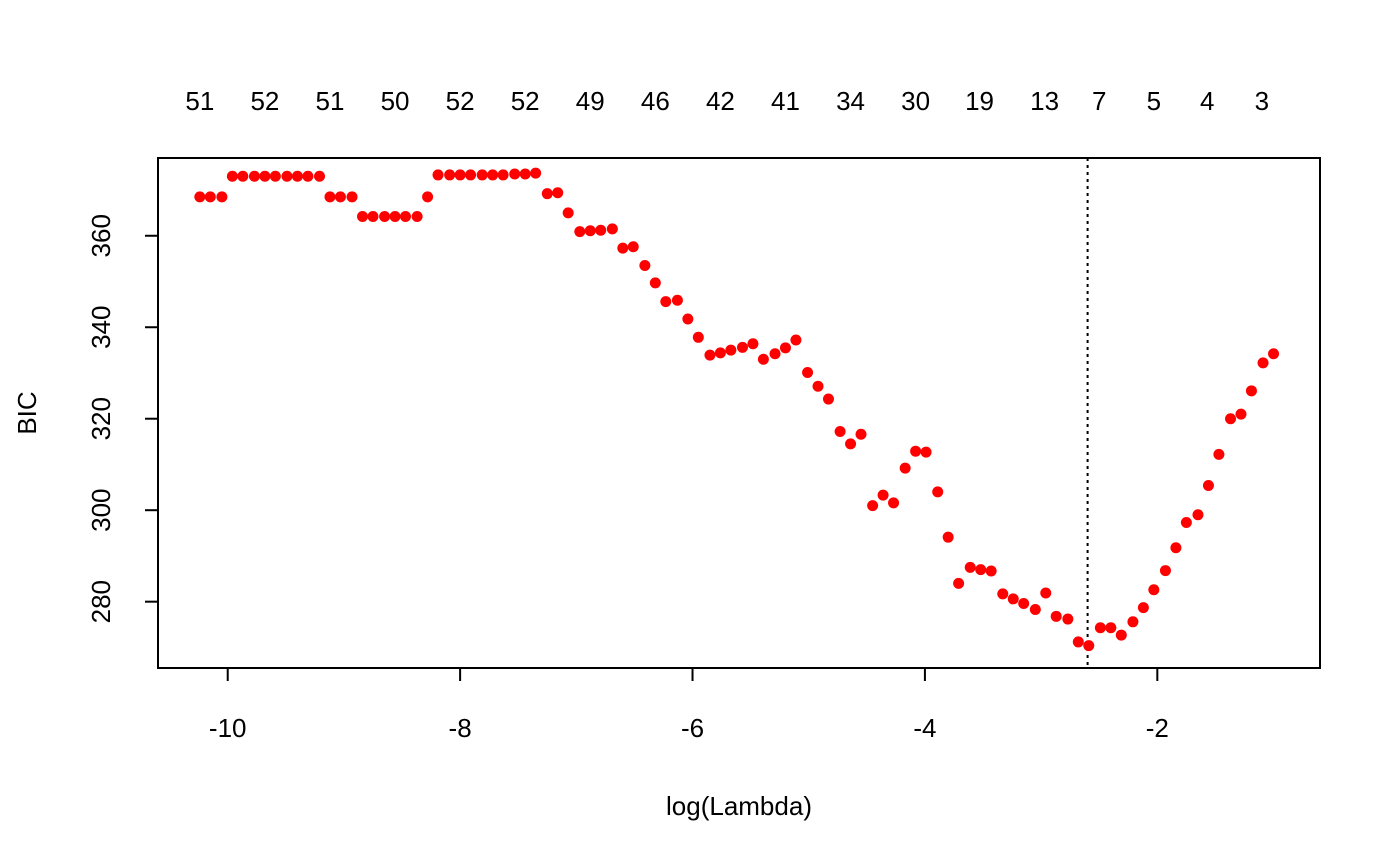  I want to click on top-count-label: 42, so click(720, 101).